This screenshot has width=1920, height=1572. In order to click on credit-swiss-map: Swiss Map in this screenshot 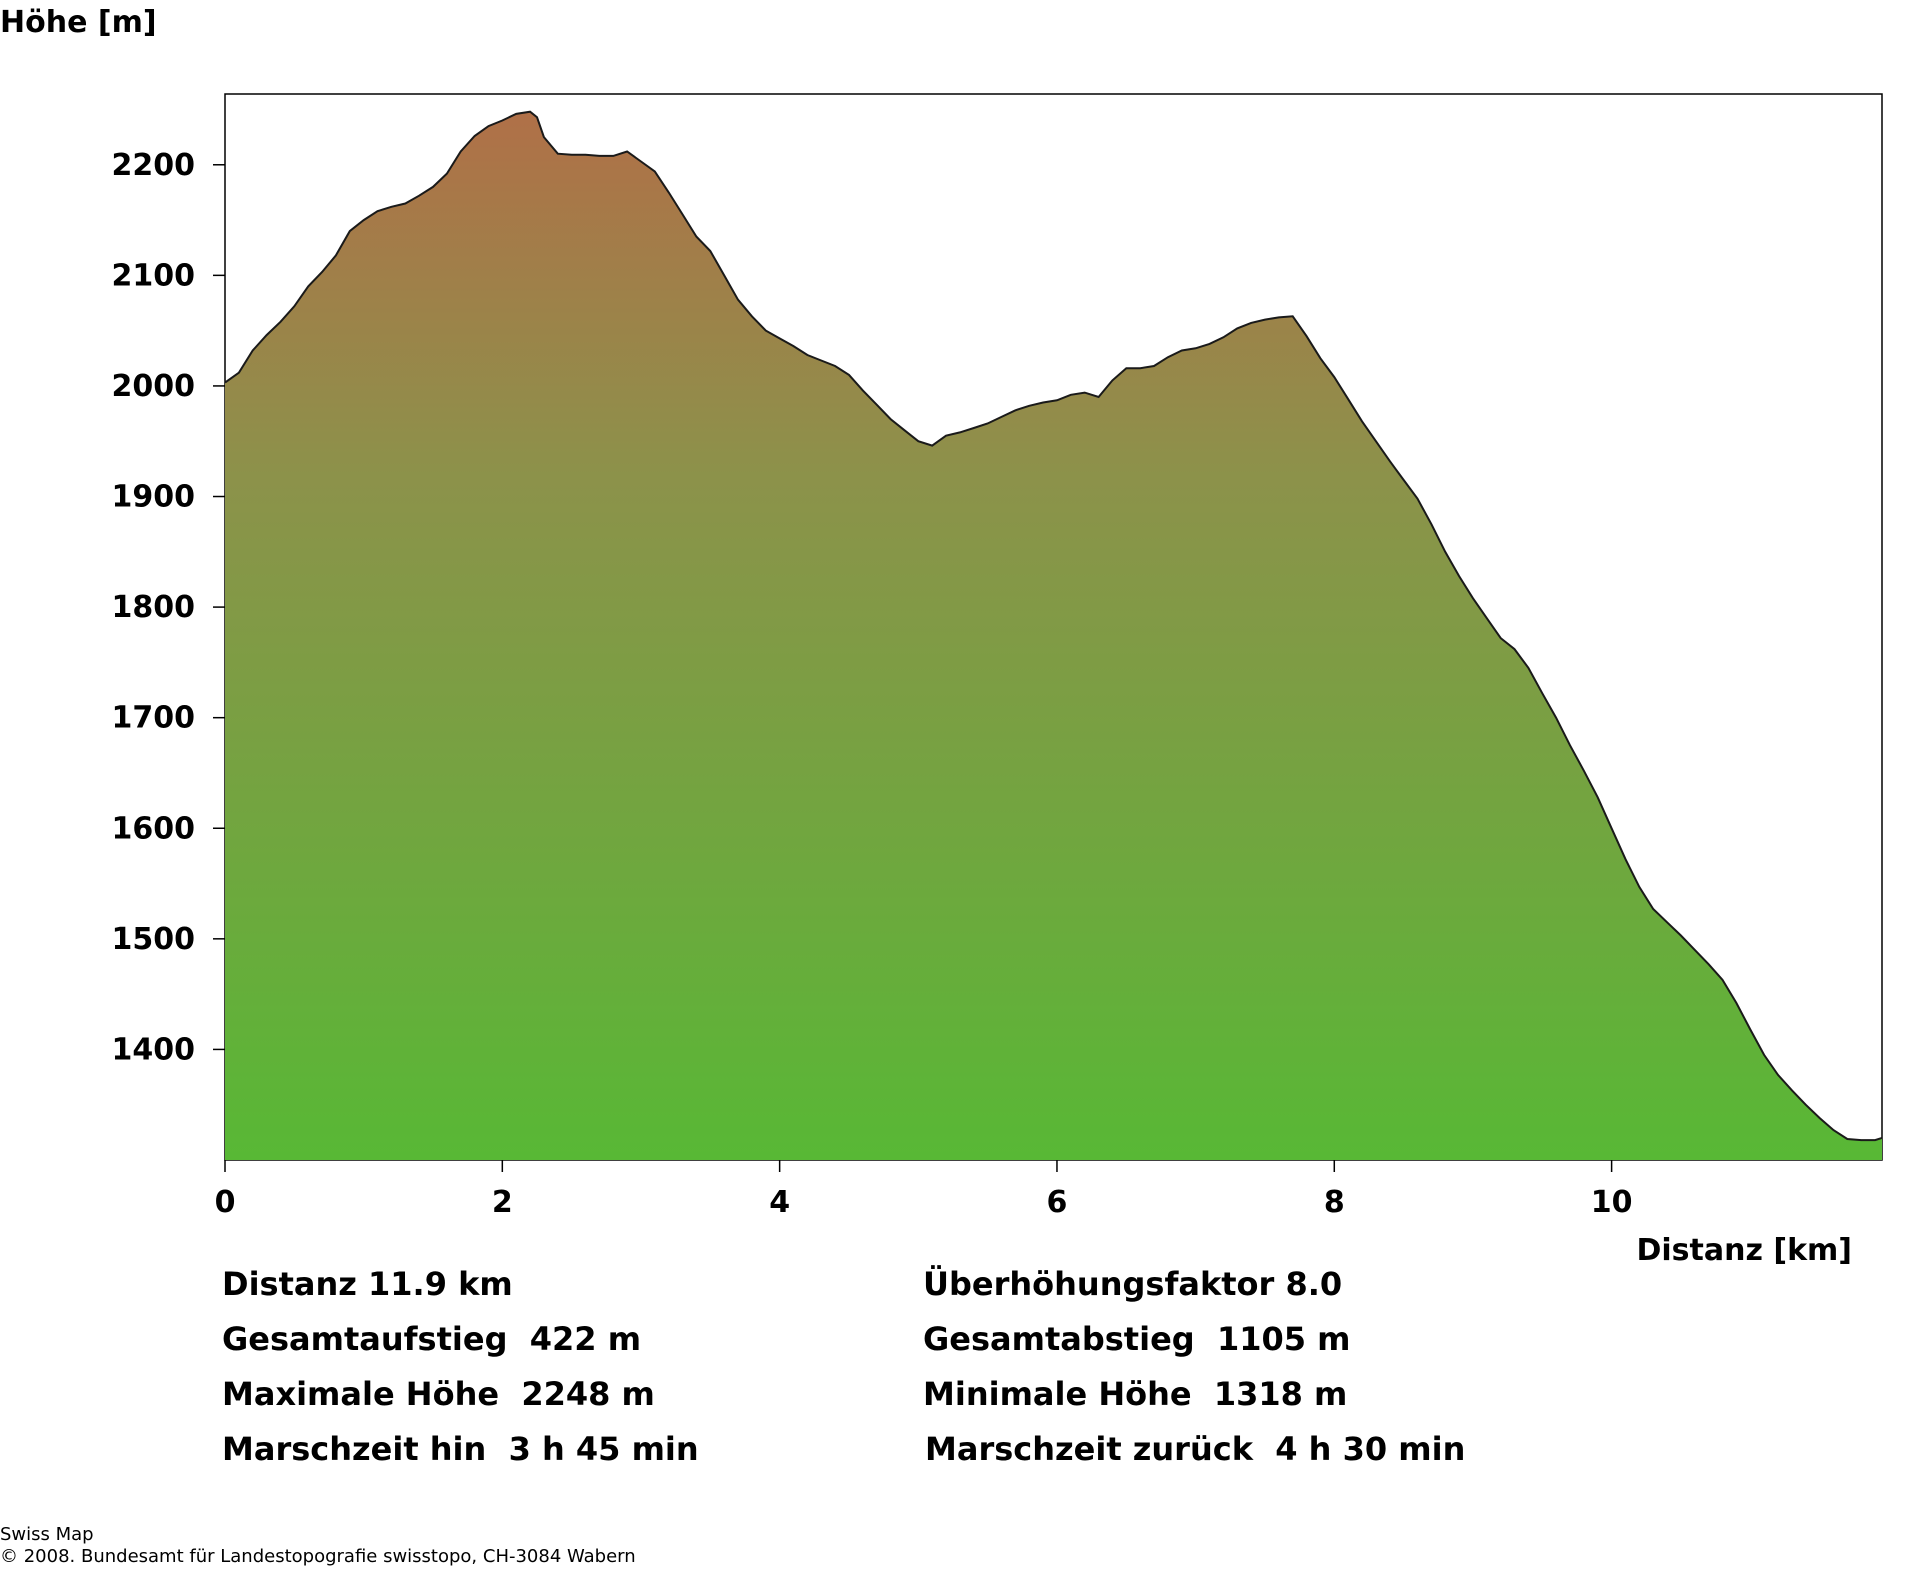, I will do `click(47, 1534)`.